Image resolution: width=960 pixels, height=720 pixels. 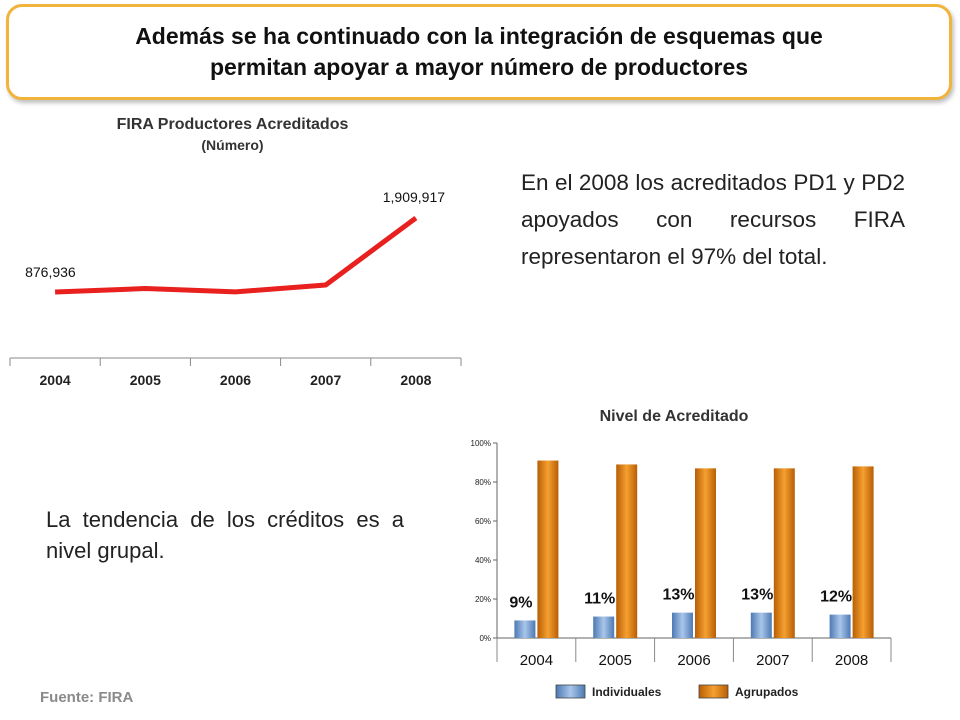 What do you see at coordinates (836, 597) in the screenshot?
I see `bar-data-label: 12%` at bounding box center [836, 597].